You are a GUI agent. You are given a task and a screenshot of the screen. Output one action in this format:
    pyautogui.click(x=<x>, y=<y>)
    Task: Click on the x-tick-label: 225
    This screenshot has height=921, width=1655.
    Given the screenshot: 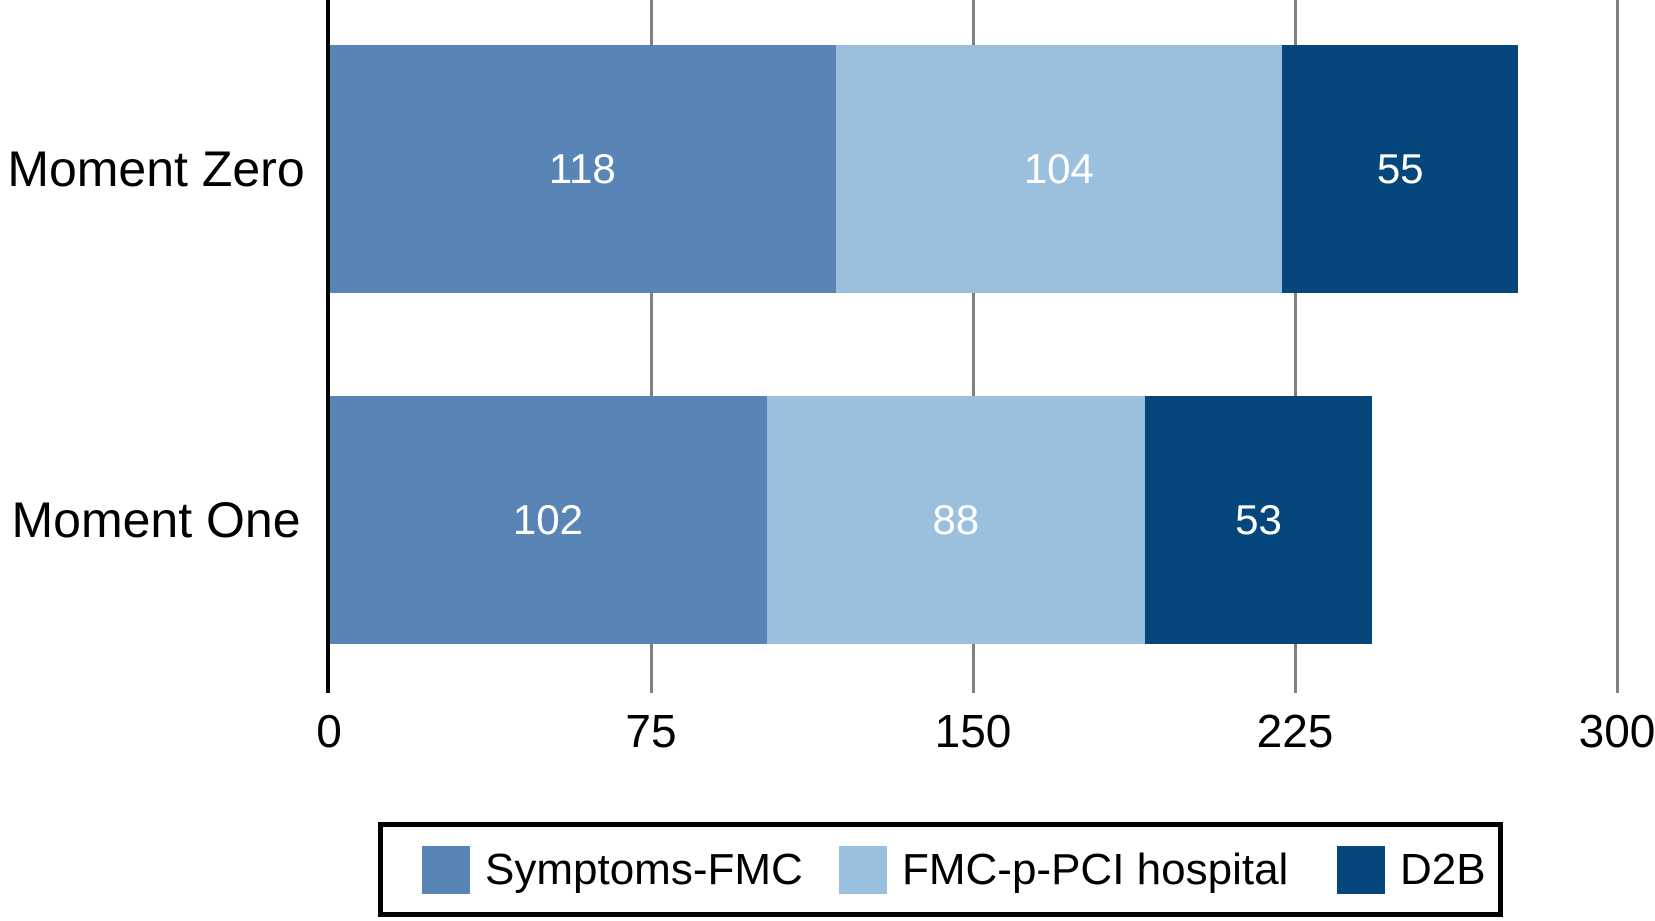 What is the action you would take?
    pyautogui.click(x=1295, y=731)
    